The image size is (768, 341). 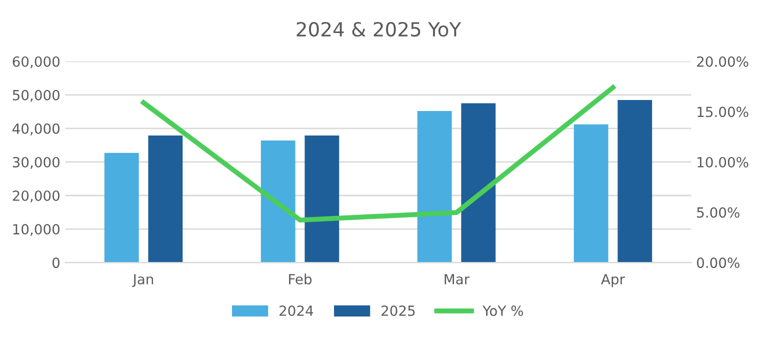 What do you see at coordinates (722, 61) in the screenshot?
I see `y2-tick-label: 20.00%` at bounding box center [722, 61].